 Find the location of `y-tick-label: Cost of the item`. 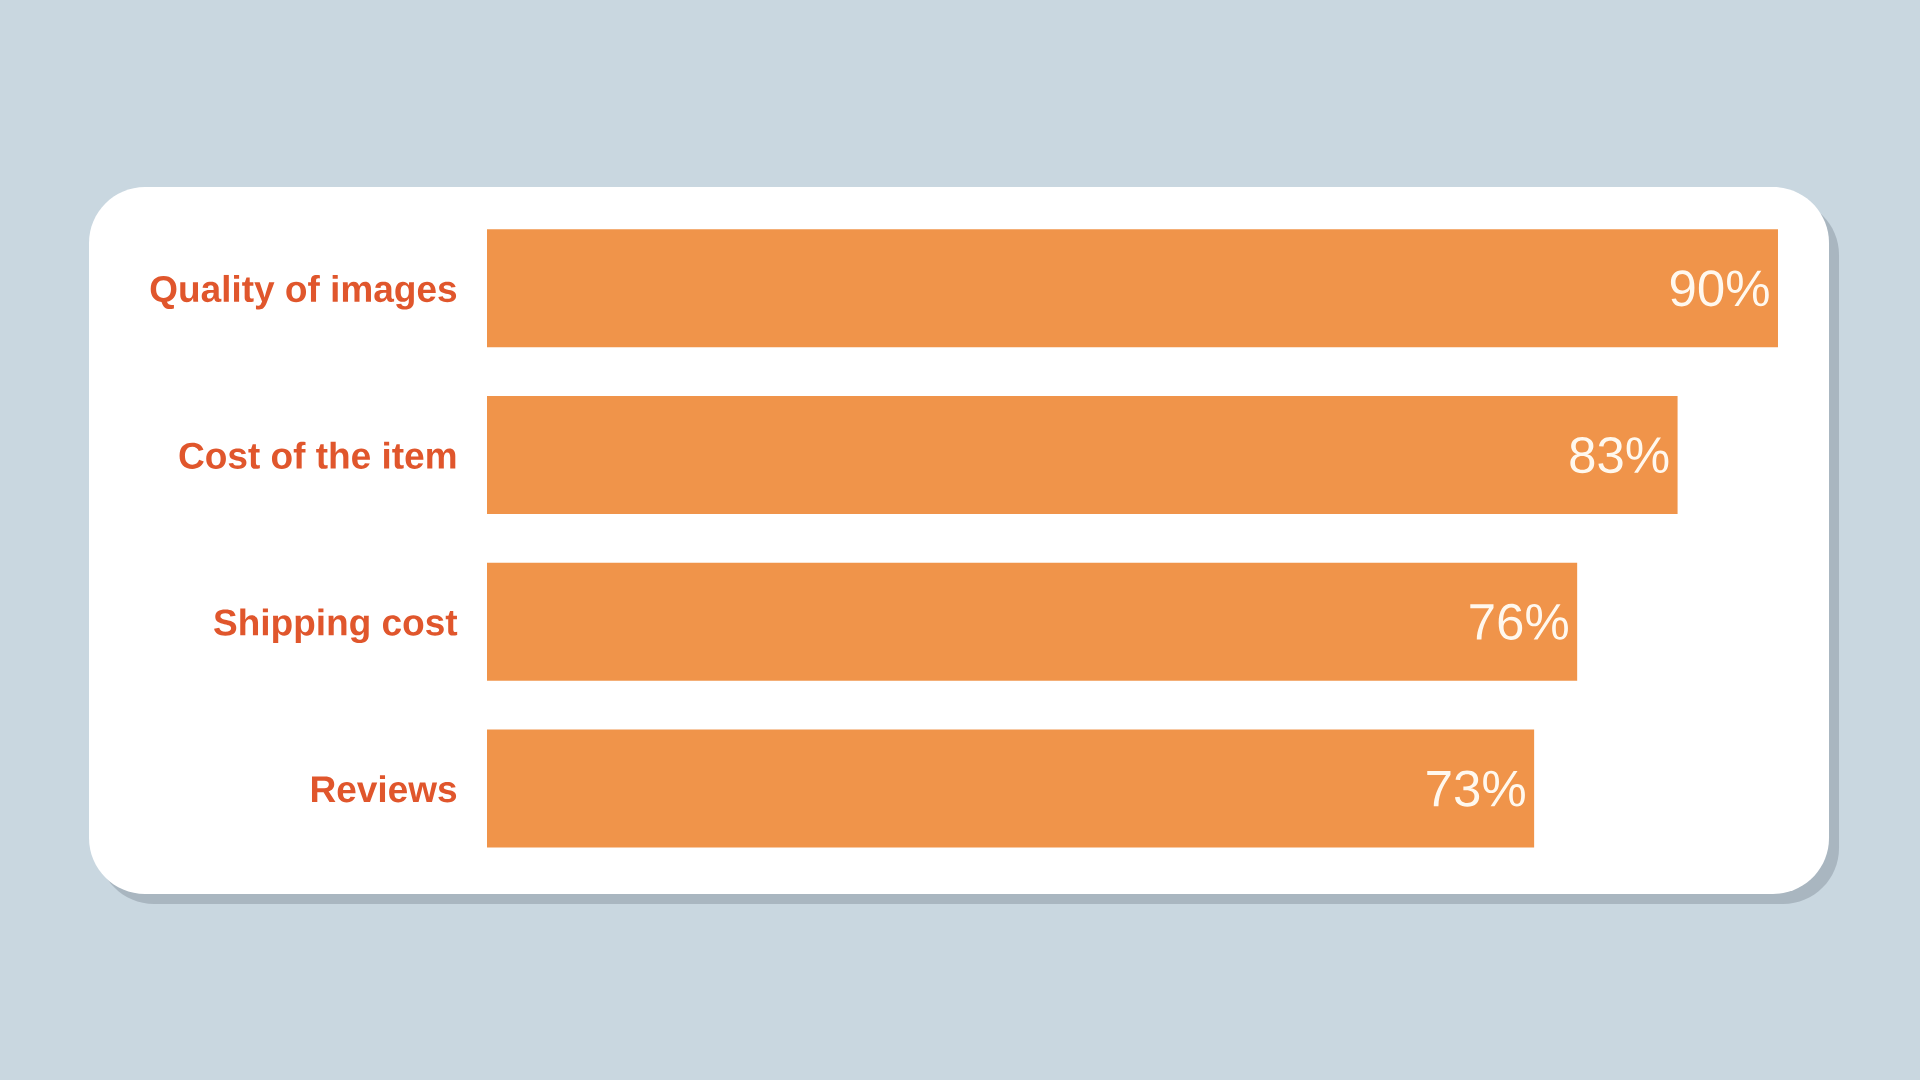

y-tick-label: Cost of the item is located at coordinates (317, 455).